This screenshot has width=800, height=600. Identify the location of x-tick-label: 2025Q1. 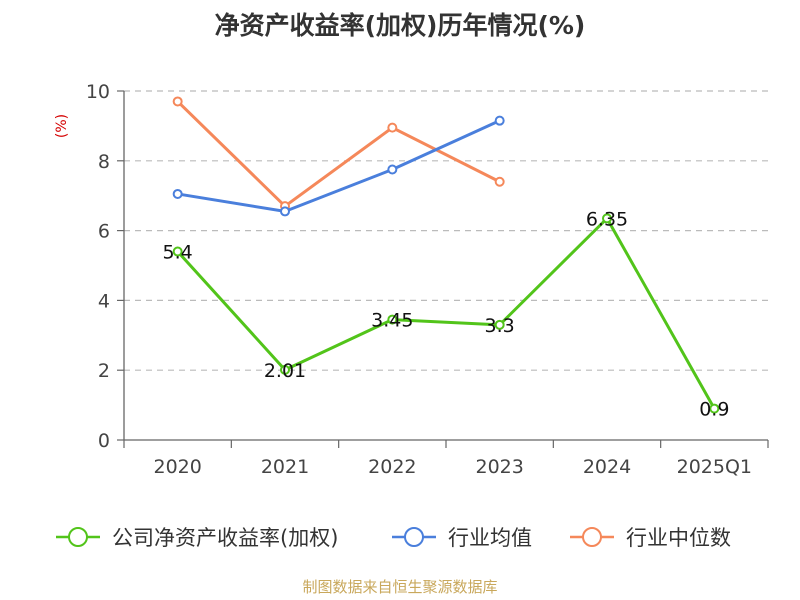
(714, 467).